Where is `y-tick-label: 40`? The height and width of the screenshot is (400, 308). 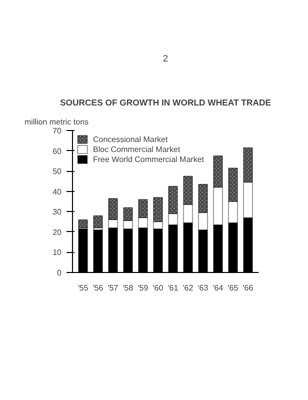 y-tick-label: 40 is located at coordinates (57, 191).